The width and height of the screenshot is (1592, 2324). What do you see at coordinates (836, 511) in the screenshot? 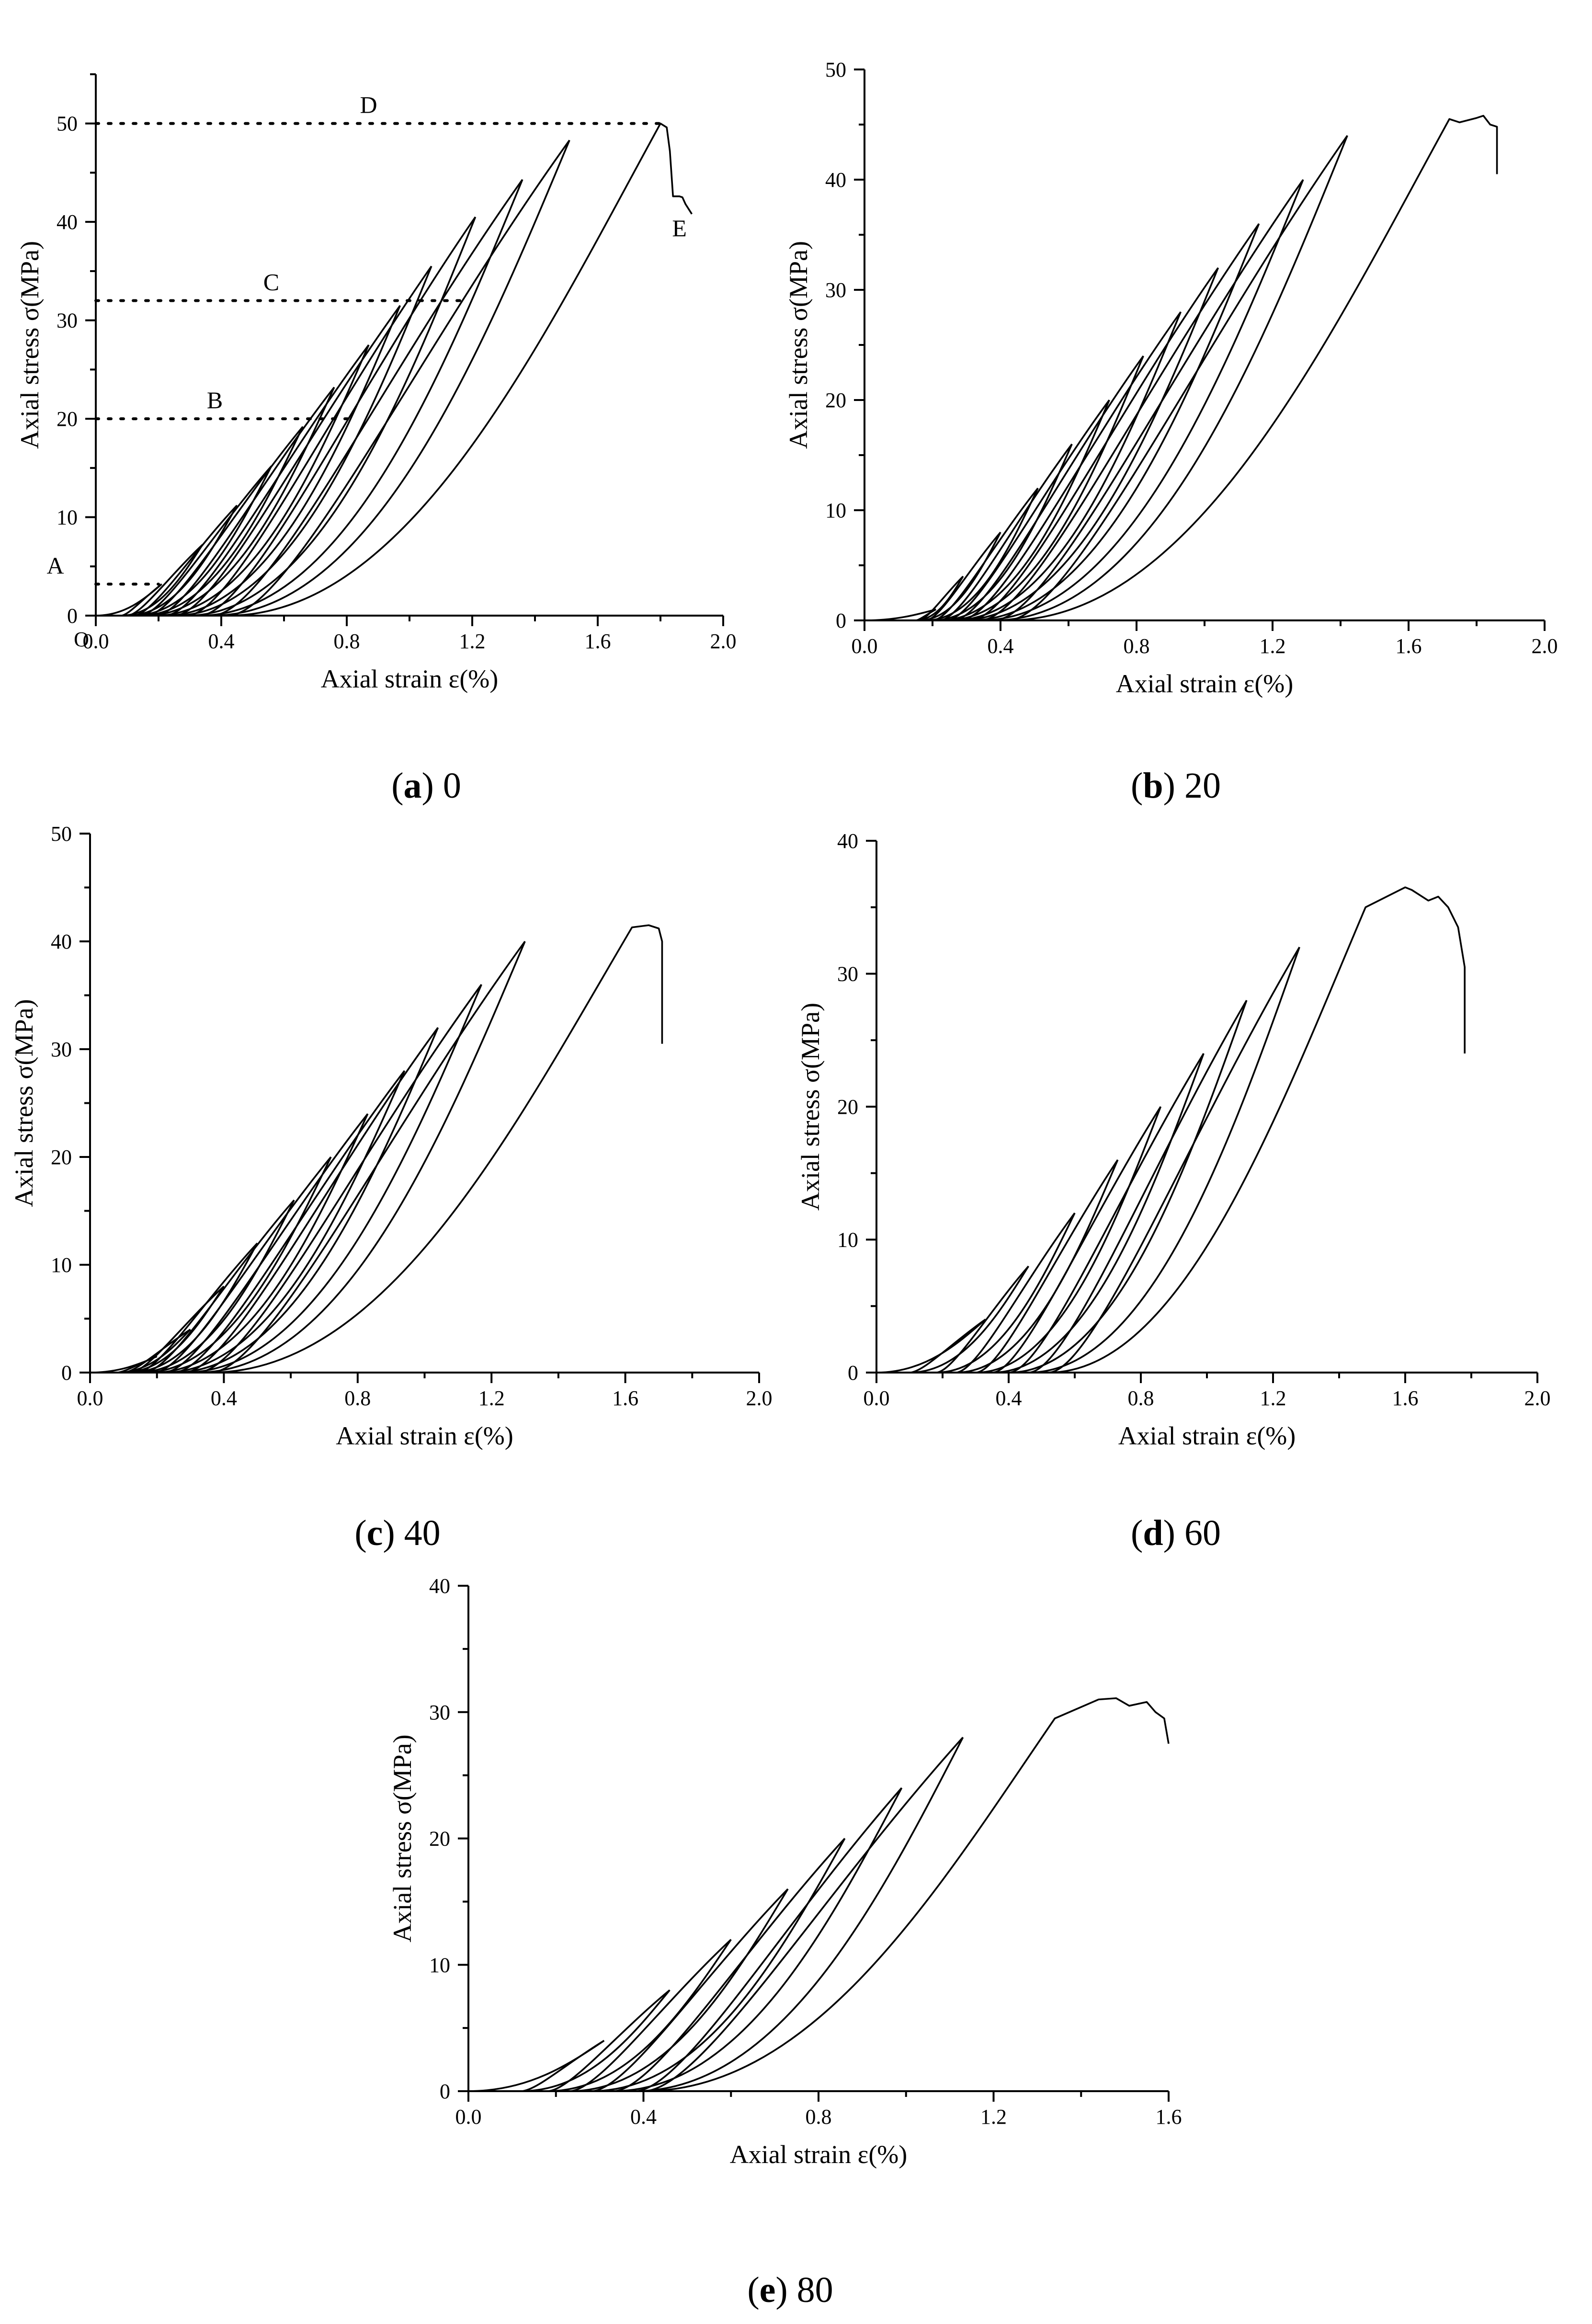
I see `y-tick-label: 10` at bounding box center [836, 511].